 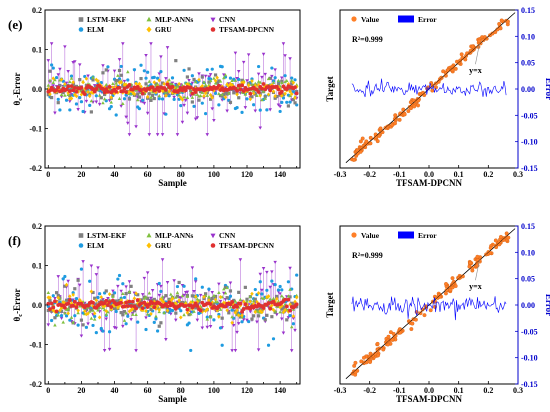 I want to click on y-tick-label: 0.0, so click(x=37, y=89).